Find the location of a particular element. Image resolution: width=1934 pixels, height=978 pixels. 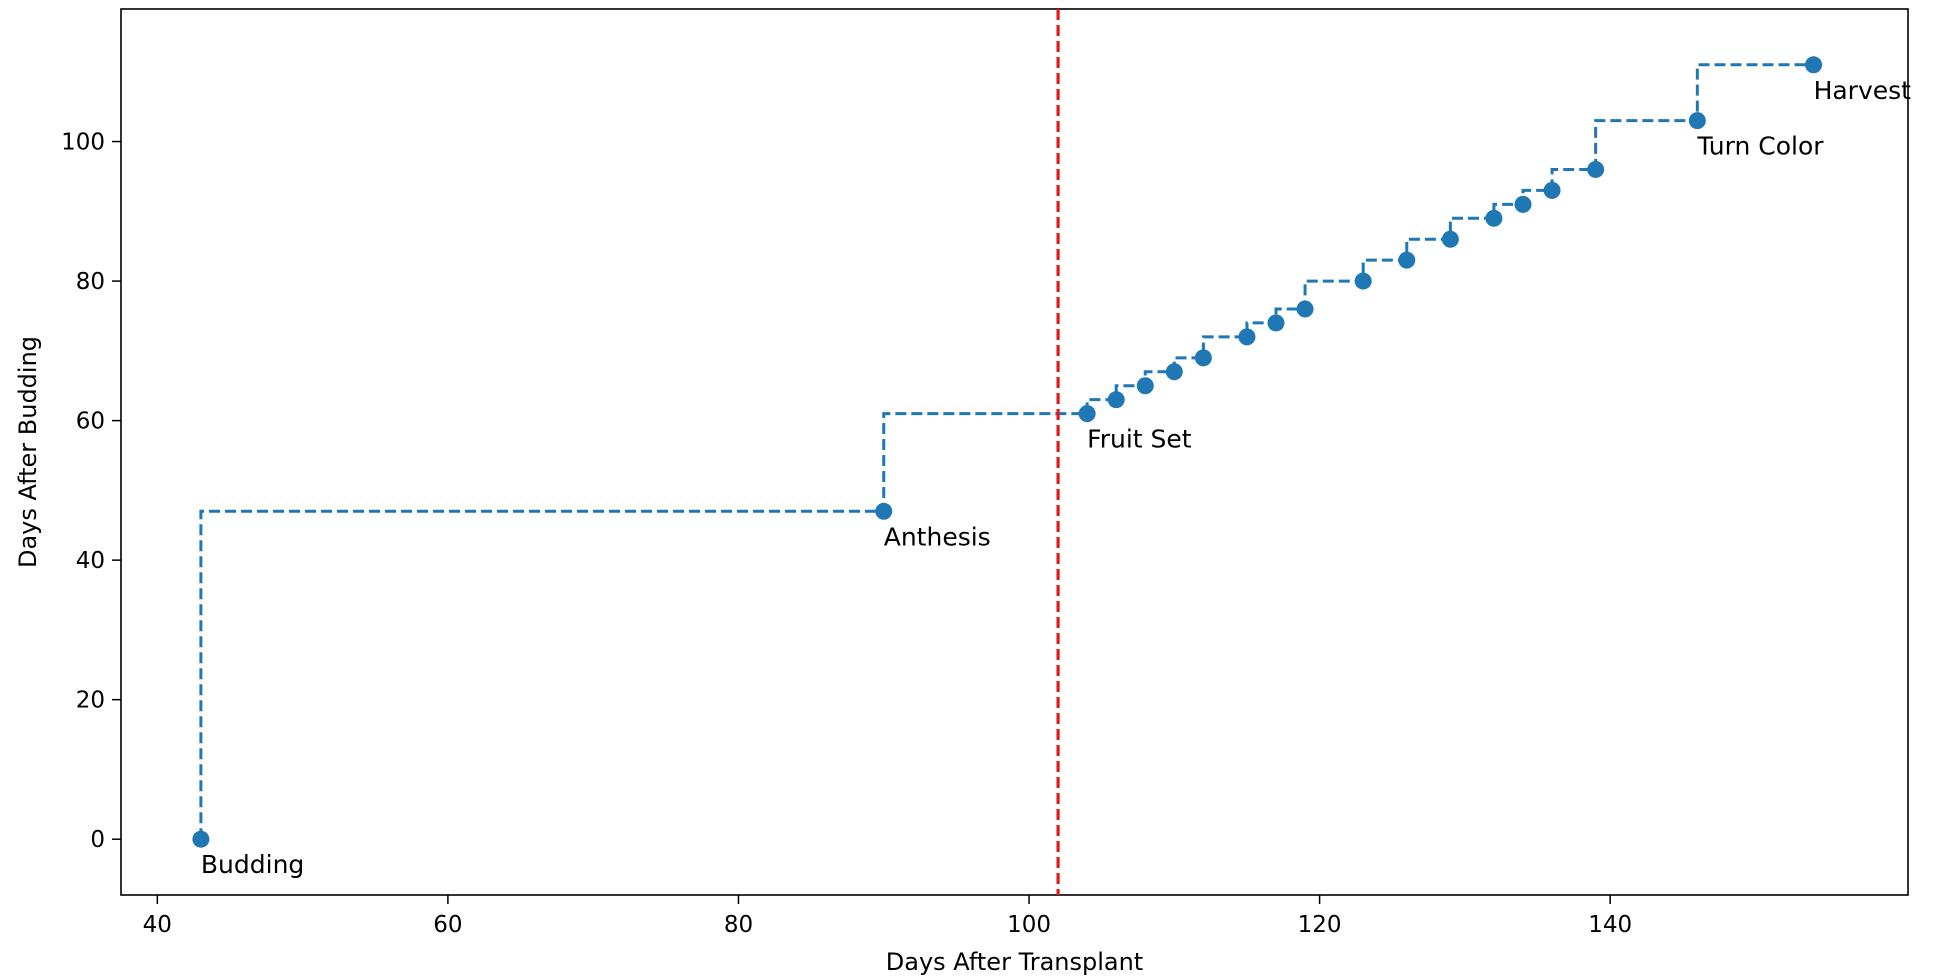

y-tick-label: 20 is located at coordinates (90, 701).